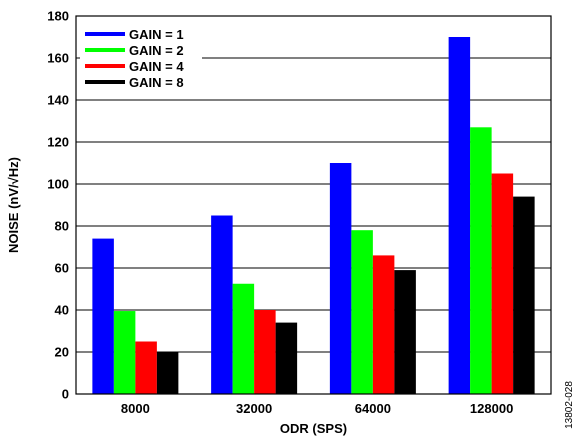 The image size is (584, 442). What do you see at coordinates (58, 16) in the screenshot?
I see `y-tick-label: 180` at bounding box center [58, 16].